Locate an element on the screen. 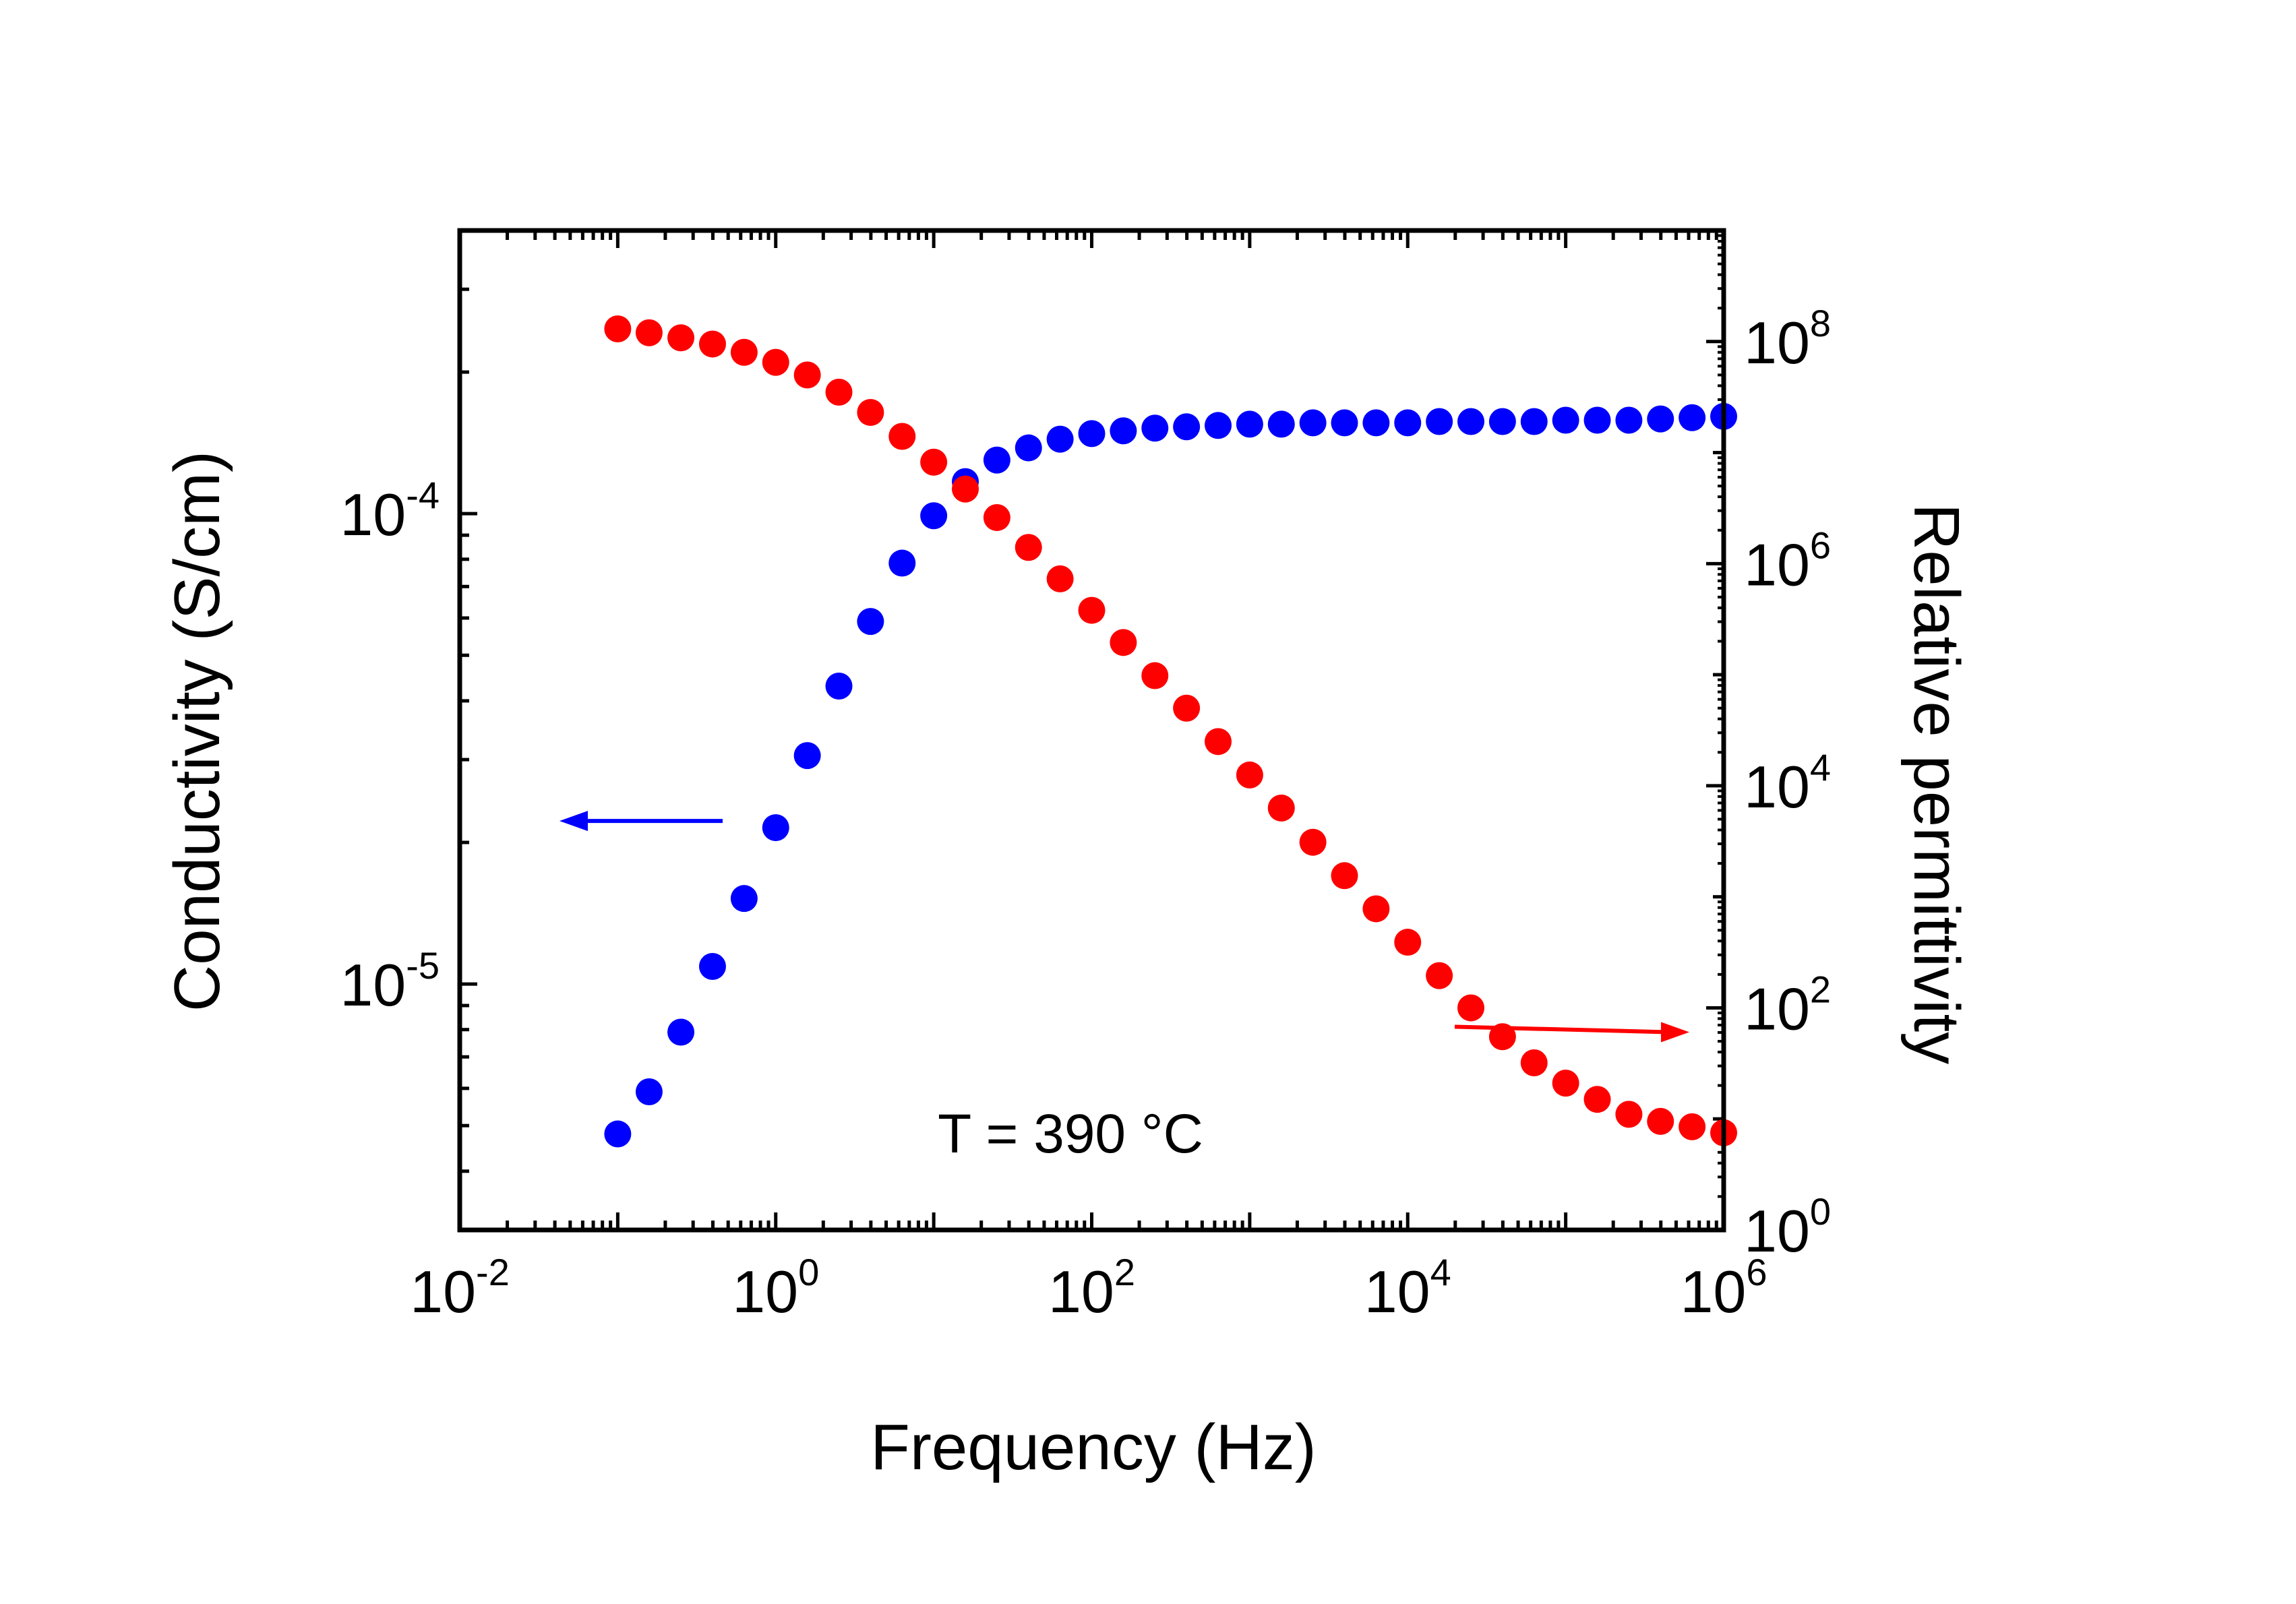 The height and width of the screenshot is (1604, 2296). right-arrow-shaft is located at coordinates (1561, 1030).